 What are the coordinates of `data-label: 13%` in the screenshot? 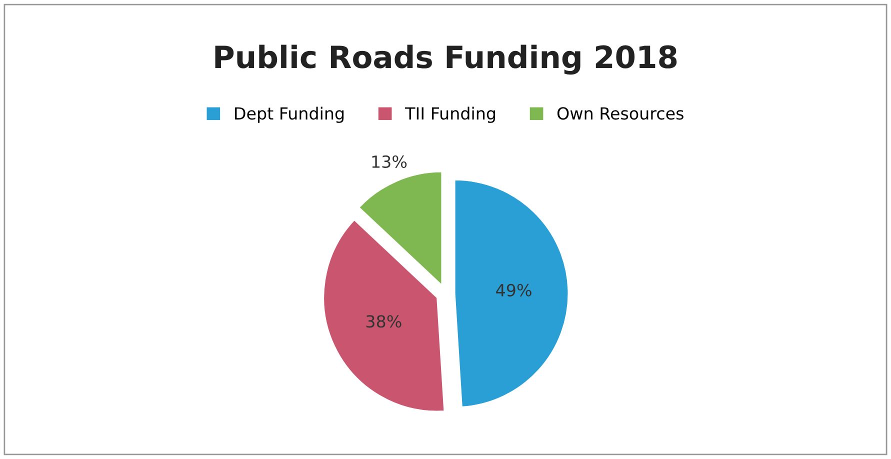 It's located at (389, 161).